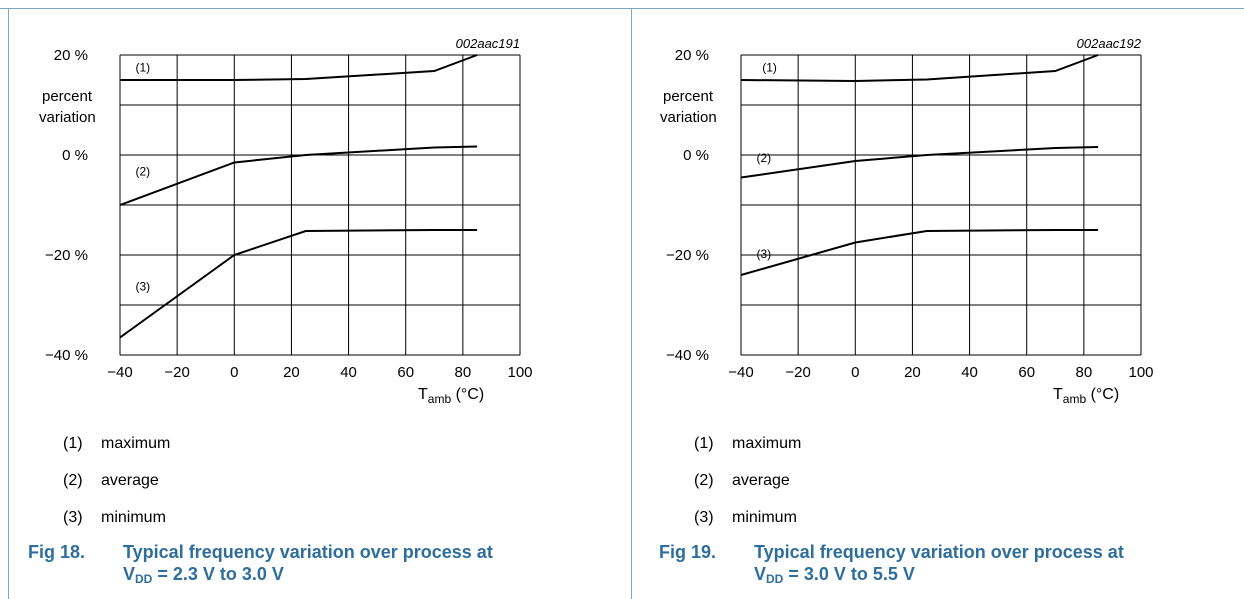  Describe the element at coordinates (57, 552) in the screenshot. I see `figure-number: Fig 18.` at that location.